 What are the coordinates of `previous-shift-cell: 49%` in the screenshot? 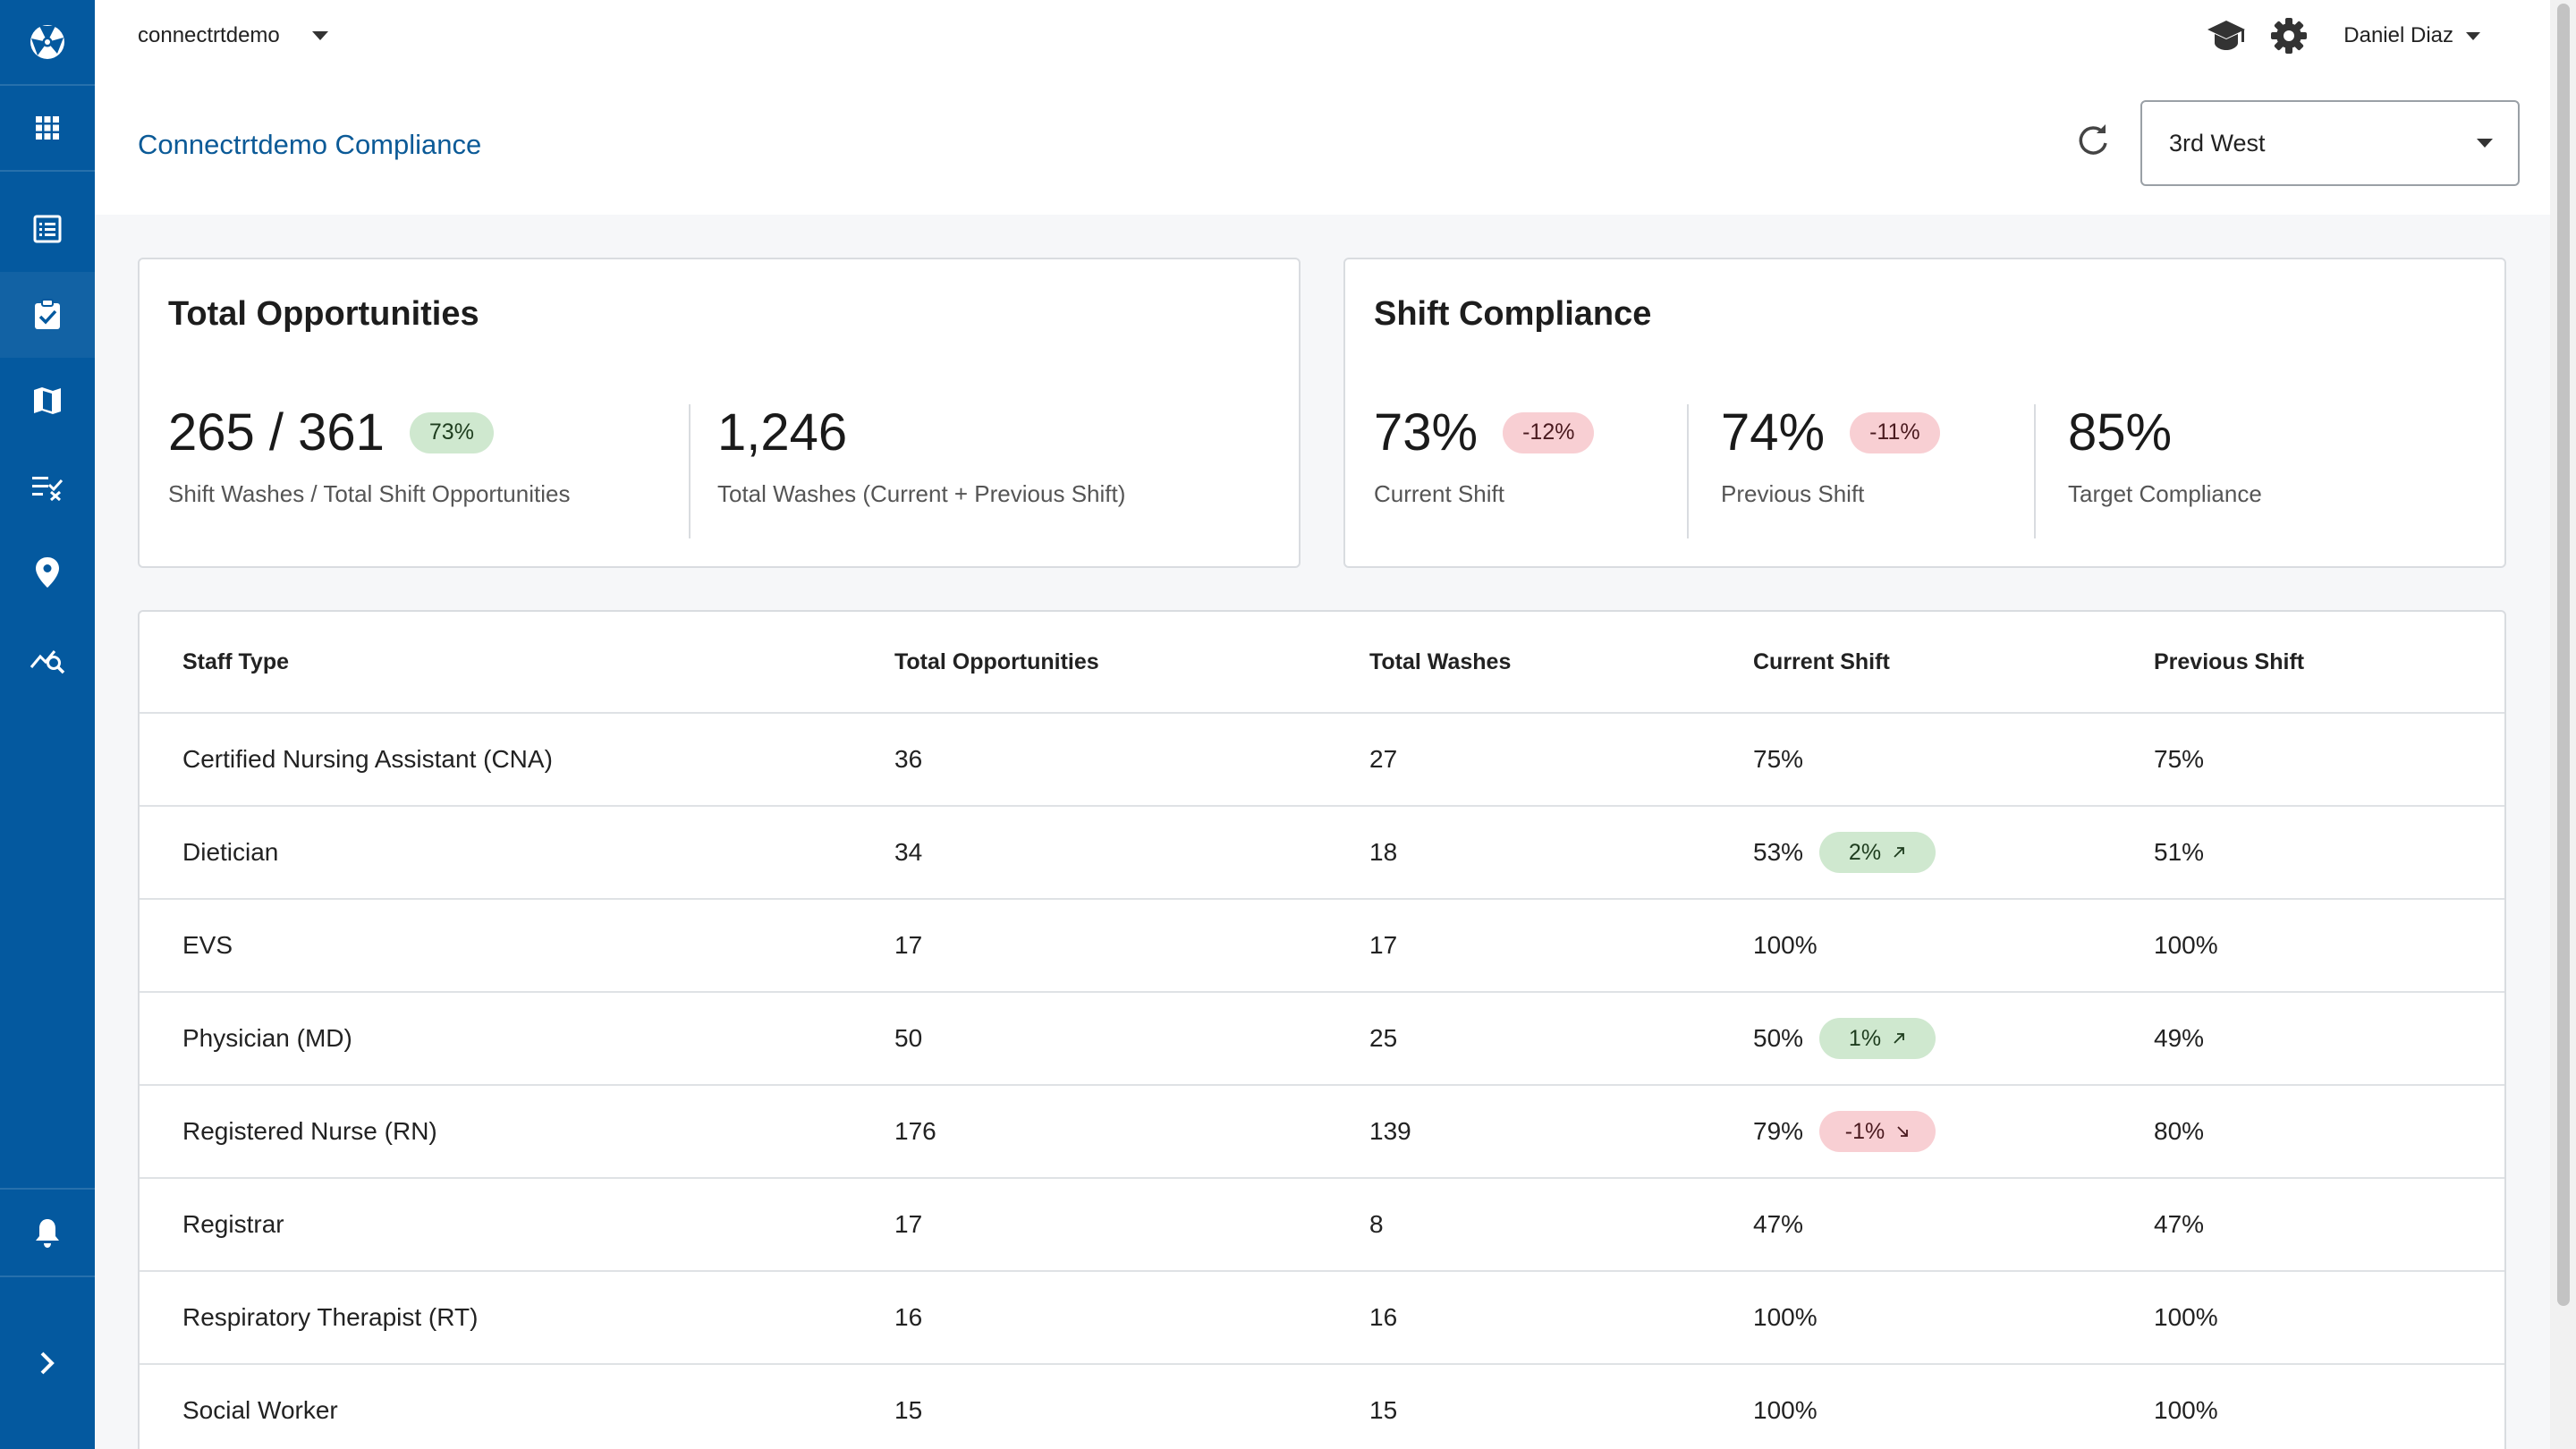 It's located at (2179, 1038).